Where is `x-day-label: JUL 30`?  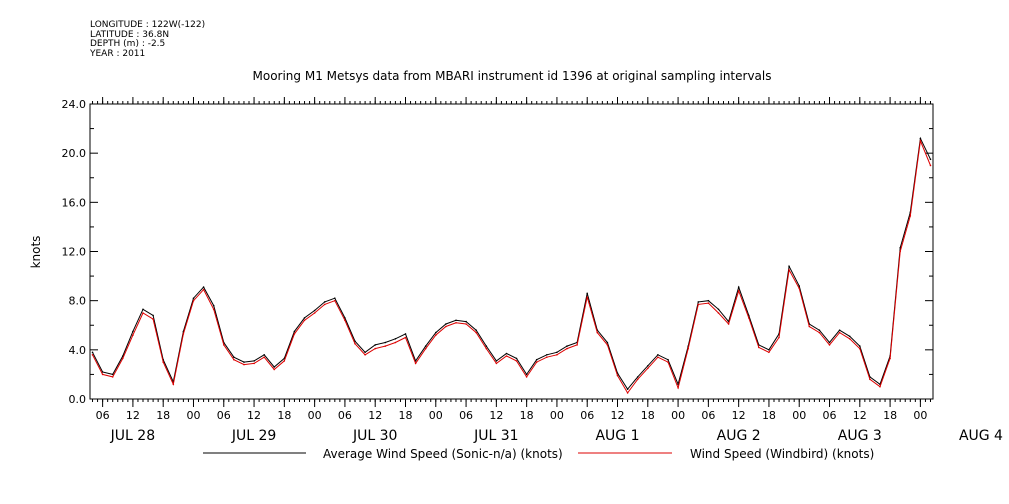 x-day-label: JUL 30 is located at coordinates (374, 436).